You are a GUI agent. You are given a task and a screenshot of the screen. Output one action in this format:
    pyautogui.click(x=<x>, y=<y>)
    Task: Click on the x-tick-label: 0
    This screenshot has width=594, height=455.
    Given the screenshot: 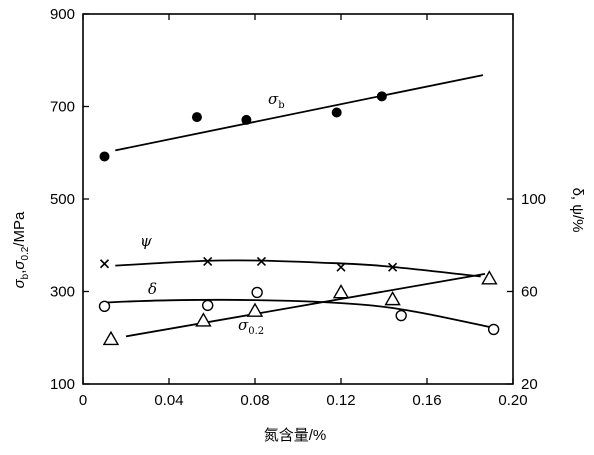 What is the action you would take?
    pyautogui.click(x=83, y=400)
    